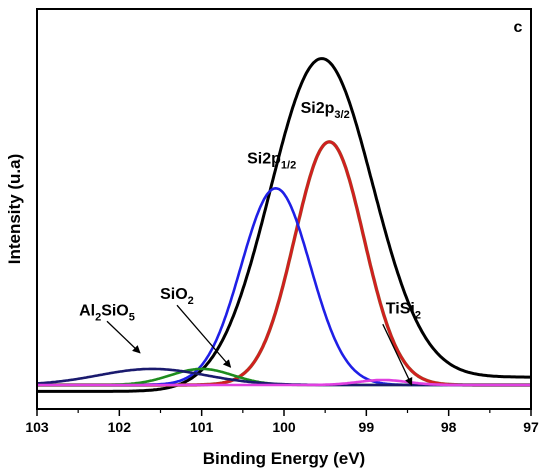  What do you see at coordinates (259, 345) in the screenshot?
I see `arrows-layer` at bounding box center [259, 345].